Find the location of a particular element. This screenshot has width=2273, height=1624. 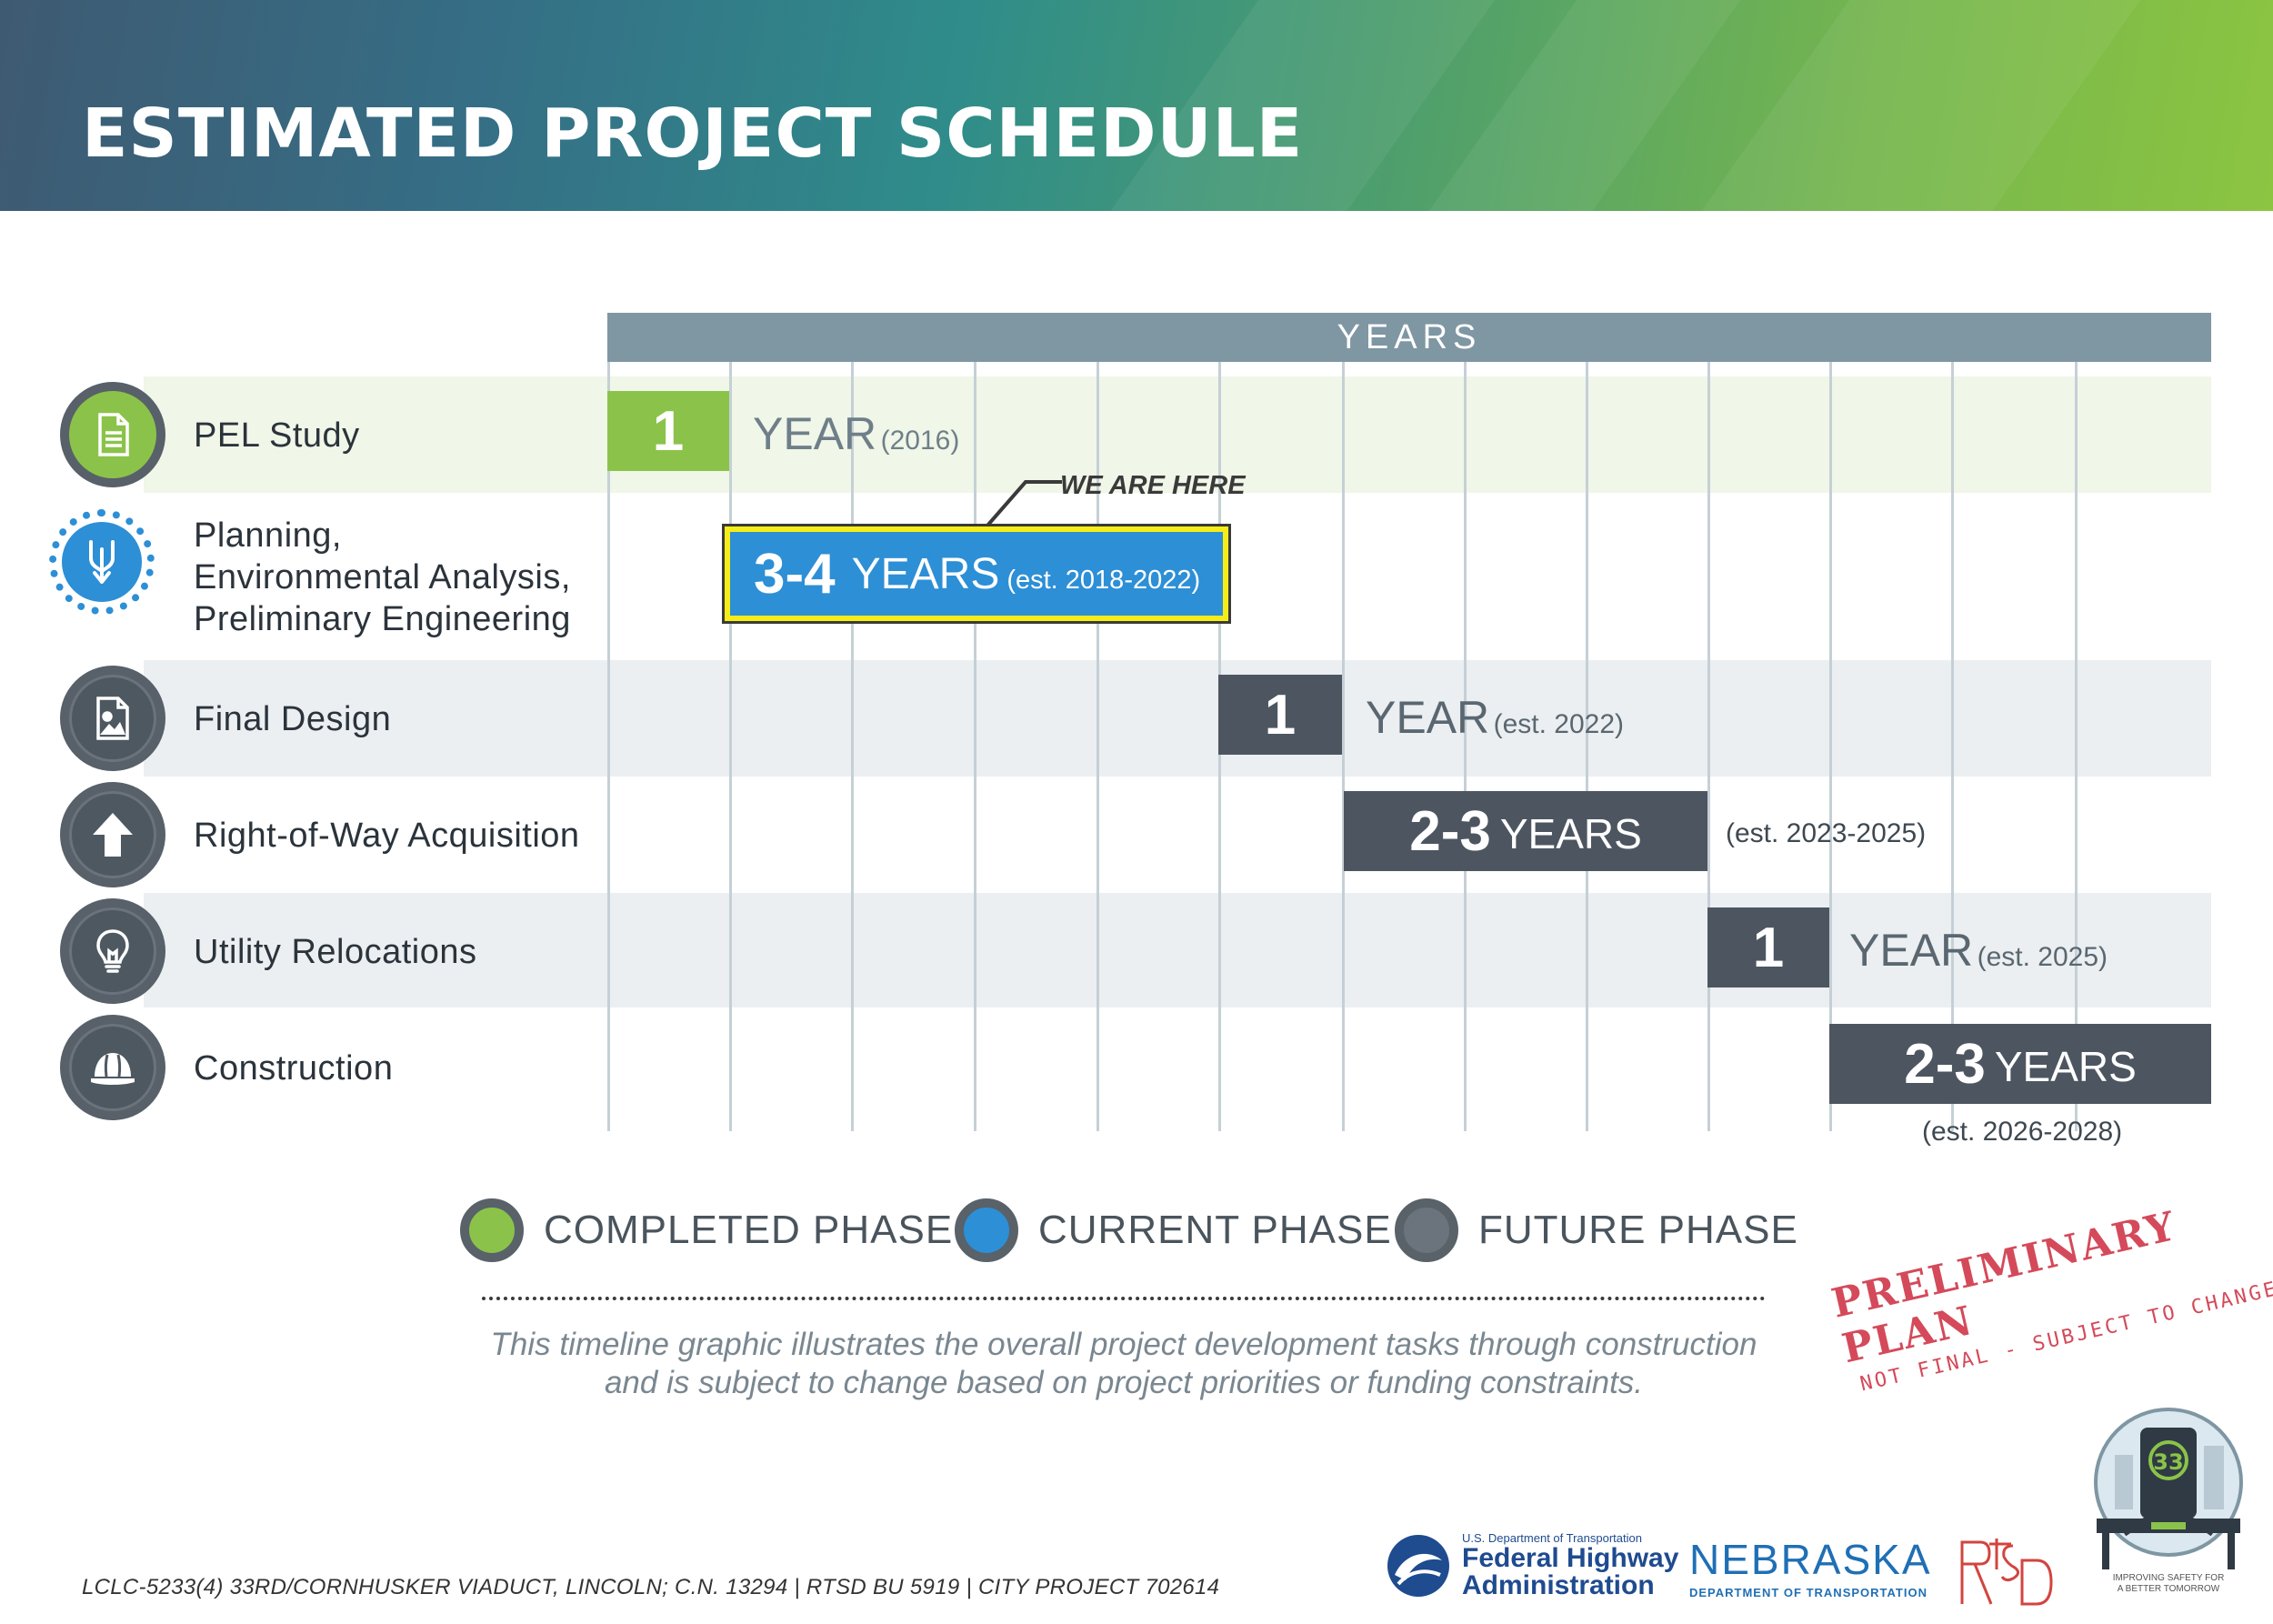

planning-icon-badge is located at coordinates (102, 562).